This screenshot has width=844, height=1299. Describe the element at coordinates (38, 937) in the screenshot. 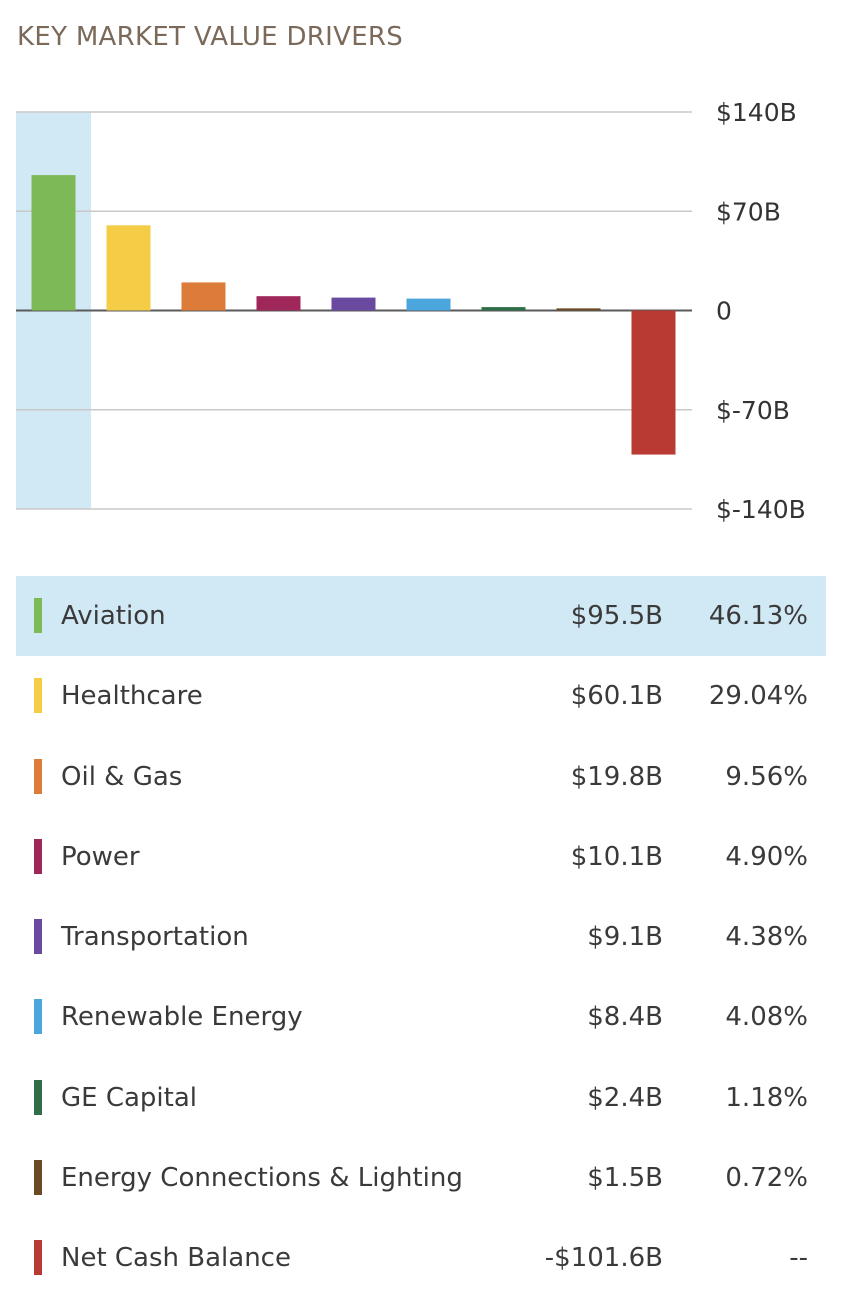

I see `legend-swatch-transportation` at that location.